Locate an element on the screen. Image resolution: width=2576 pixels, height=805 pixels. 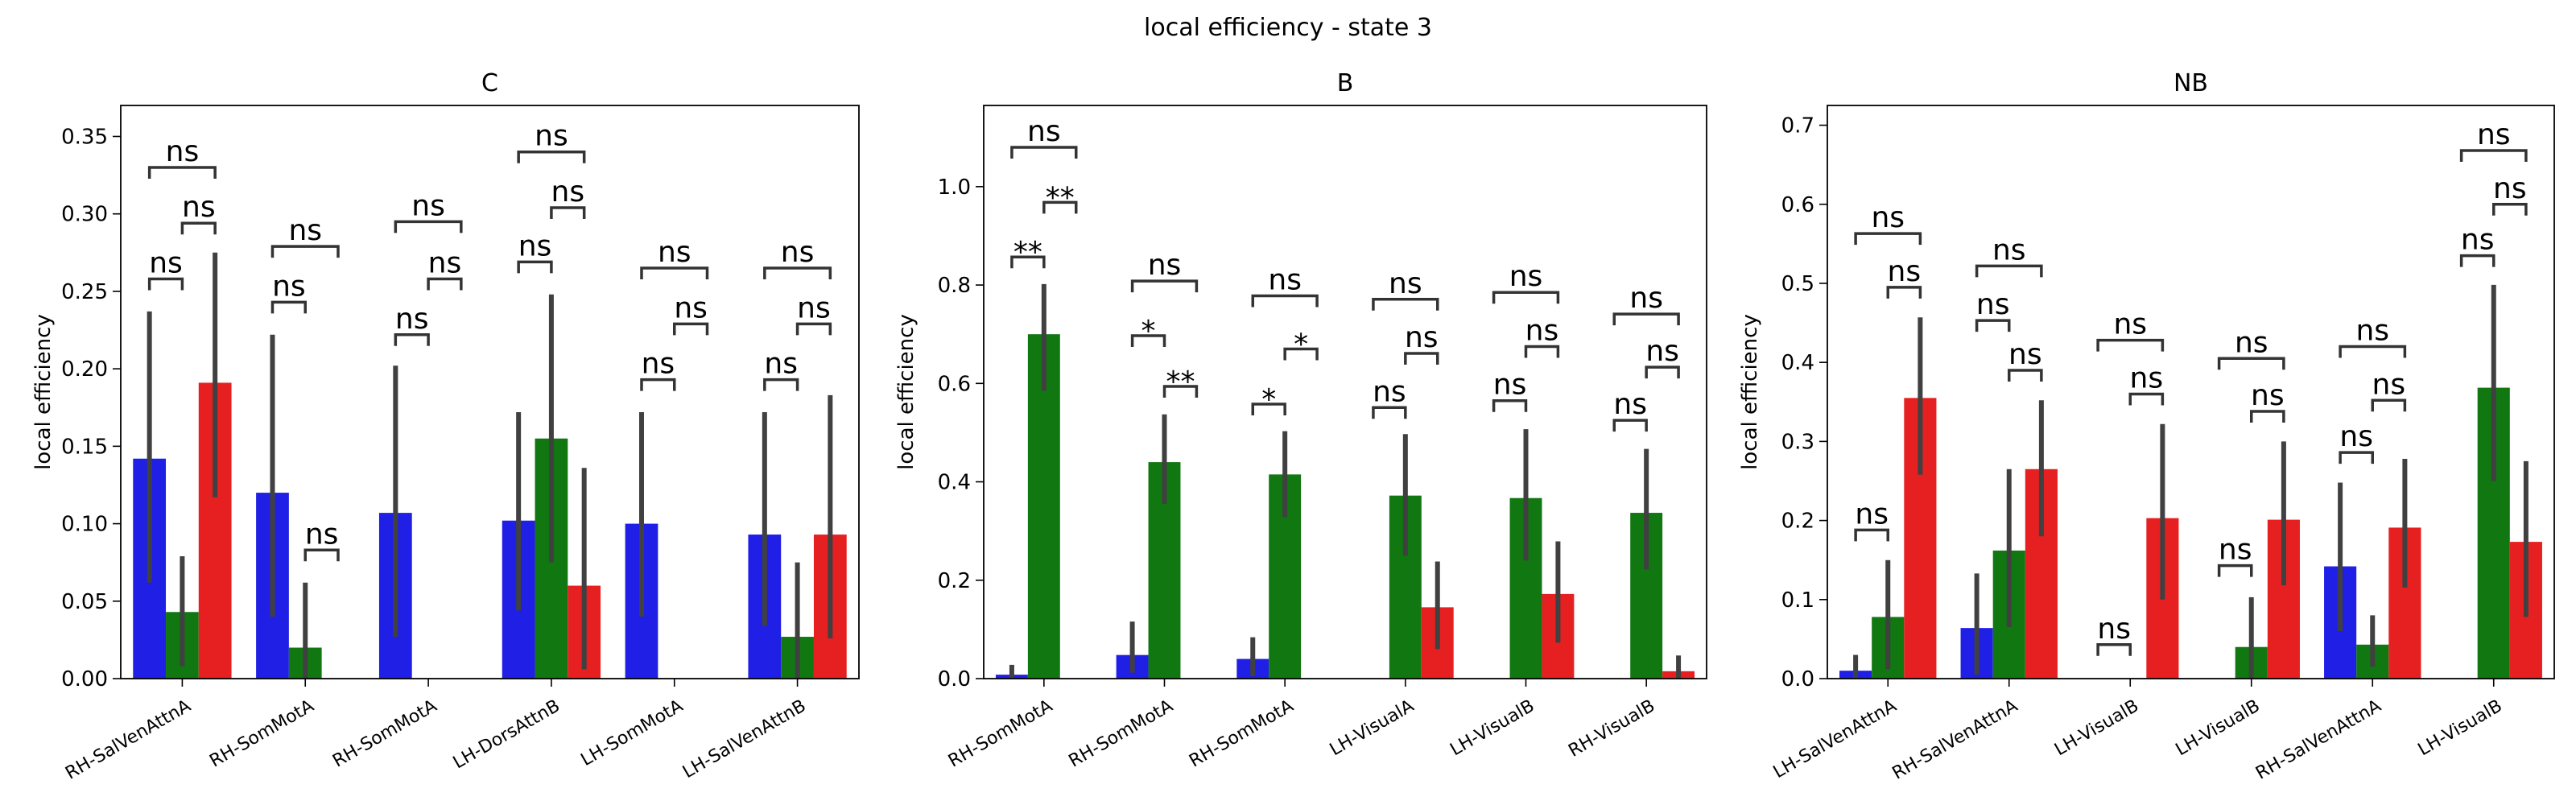
y-tick-label: 0.20 is located at coordinates (84, 369).